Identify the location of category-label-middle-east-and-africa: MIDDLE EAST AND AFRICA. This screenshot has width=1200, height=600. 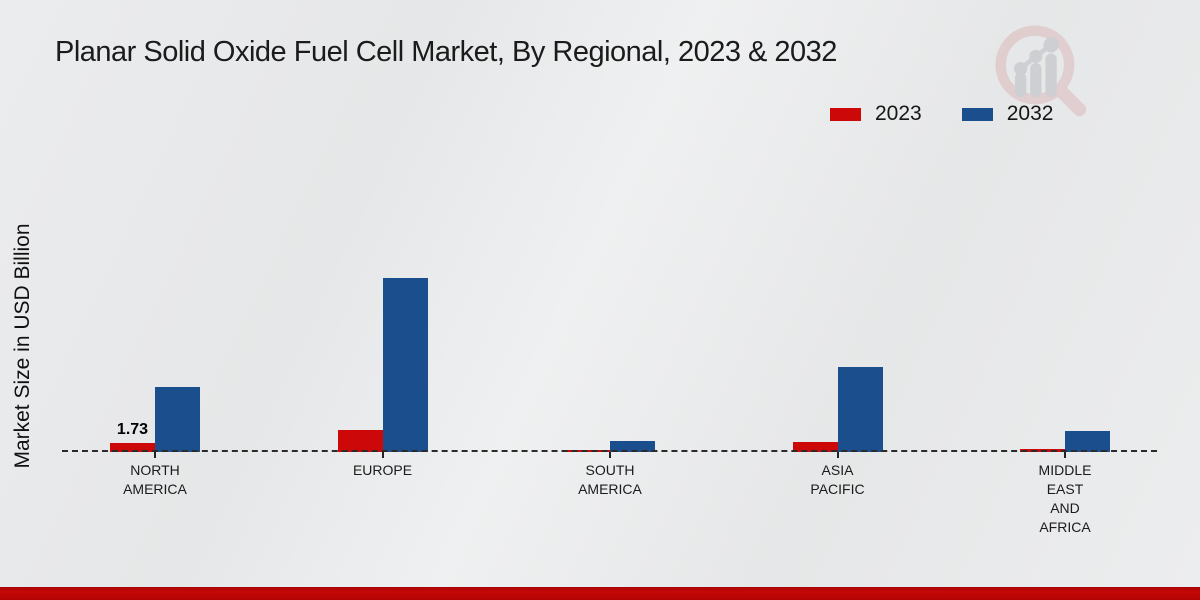
(1065, 498).